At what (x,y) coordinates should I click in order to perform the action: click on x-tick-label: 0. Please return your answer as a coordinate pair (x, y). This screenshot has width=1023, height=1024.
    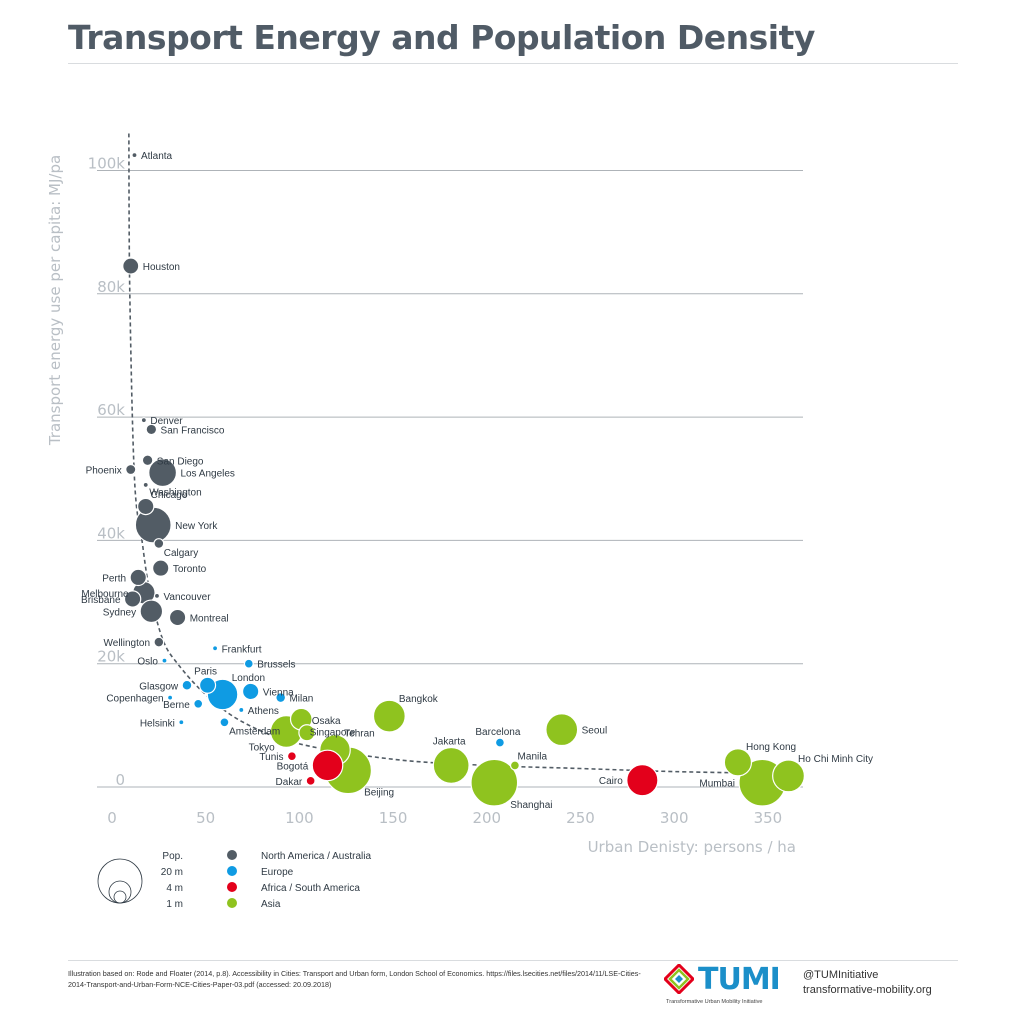
    Looking at the image, I should click on (112, 818).